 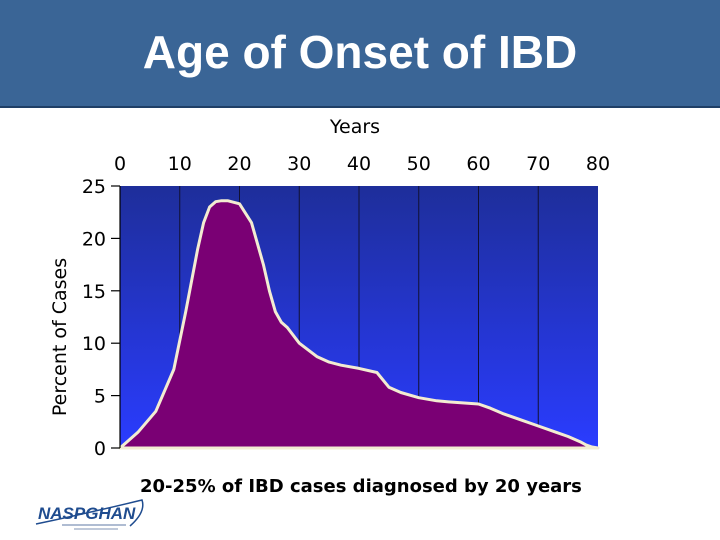 What do you see at coordinates (354, 127) in the screenshot?
I see `x-axis-label: Years` at bounding box center [354, 127].